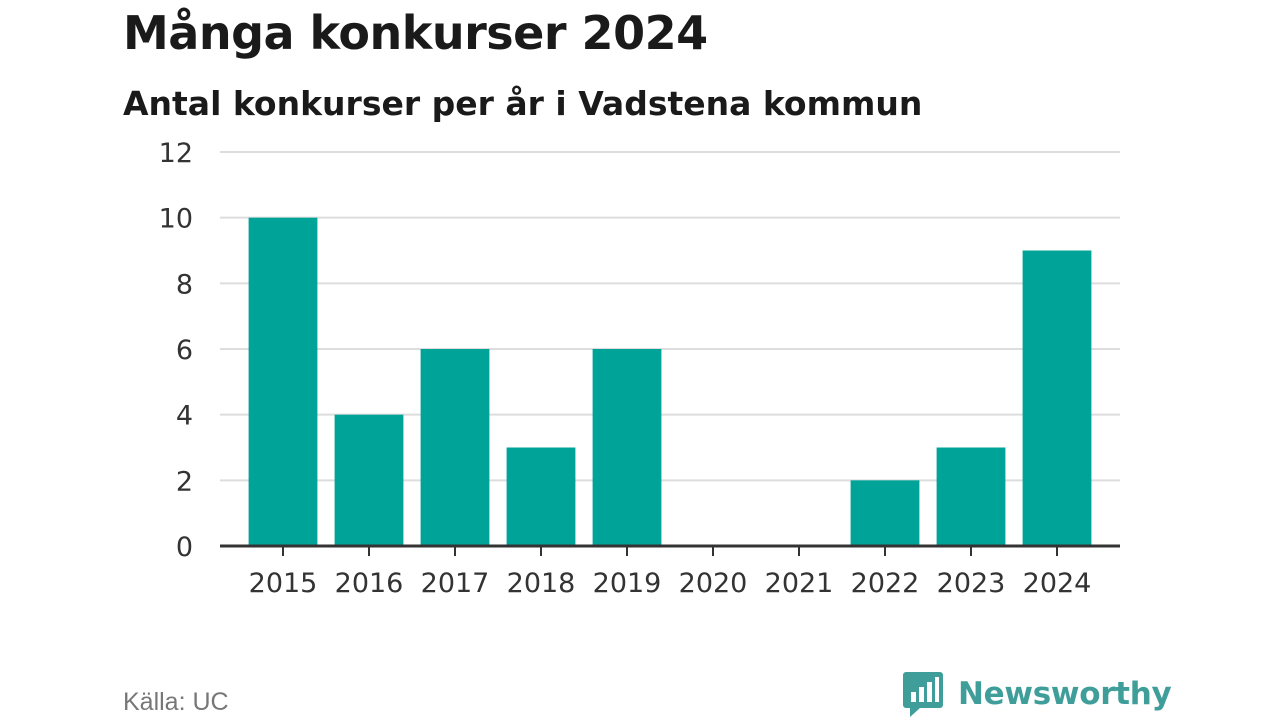 This screenshot has height=720, width=1280. I want to click on bar-2017, so click(455, 447).